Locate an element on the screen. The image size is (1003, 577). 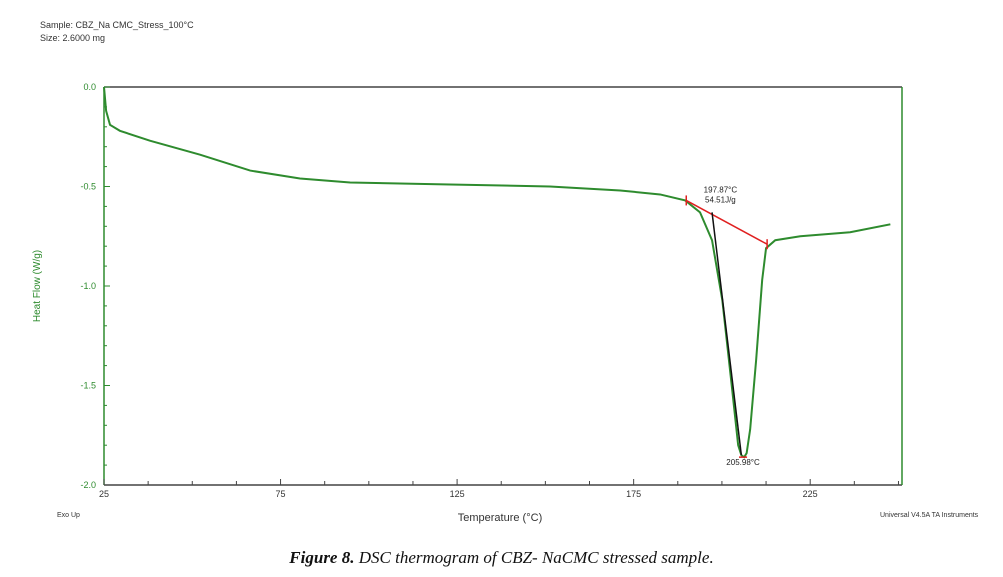
caption-label: Figure 8. is located at coordinates (322, 557).